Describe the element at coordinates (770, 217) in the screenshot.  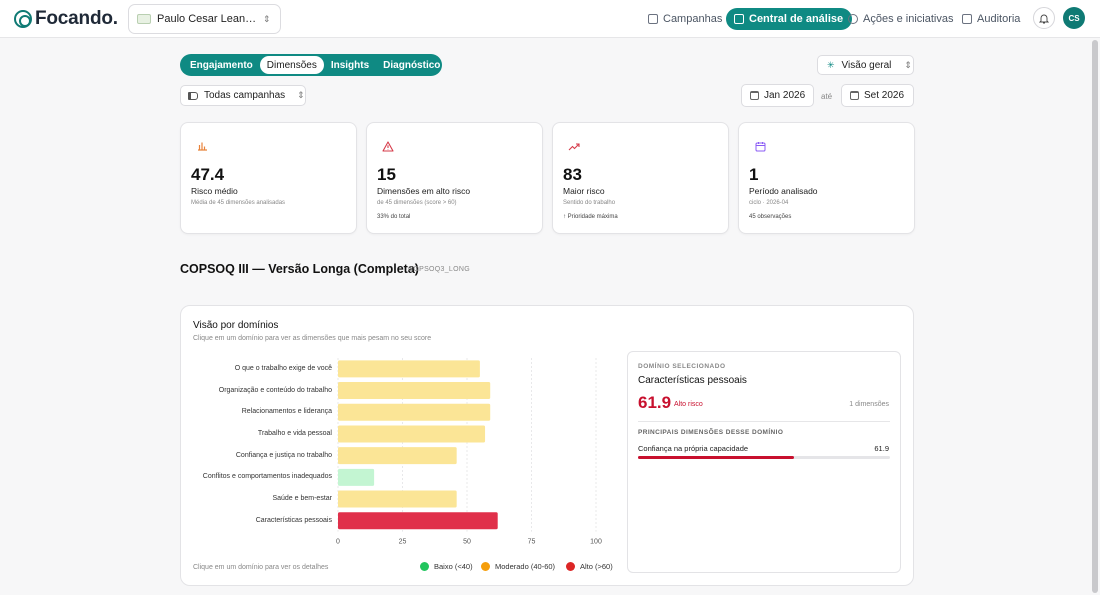
I see `kpi-extra: 45 observações` at that location.